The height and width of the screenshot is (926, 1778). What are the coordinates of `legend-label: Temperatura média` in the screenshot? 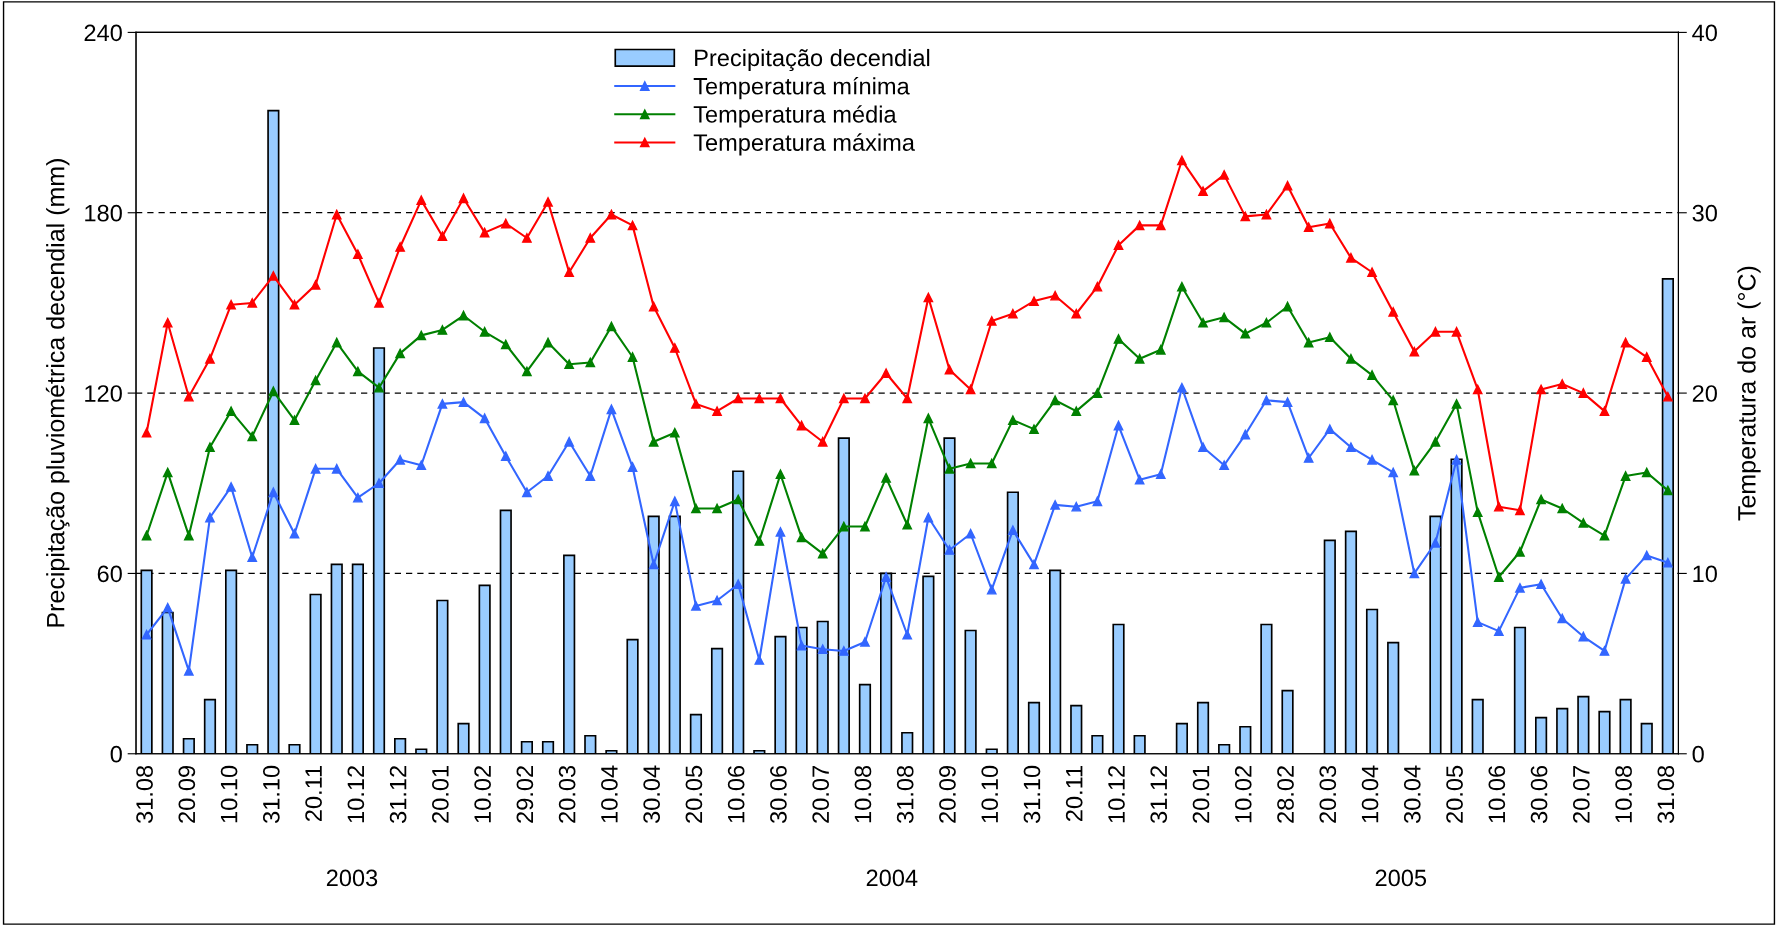 It's located at (795, 116).